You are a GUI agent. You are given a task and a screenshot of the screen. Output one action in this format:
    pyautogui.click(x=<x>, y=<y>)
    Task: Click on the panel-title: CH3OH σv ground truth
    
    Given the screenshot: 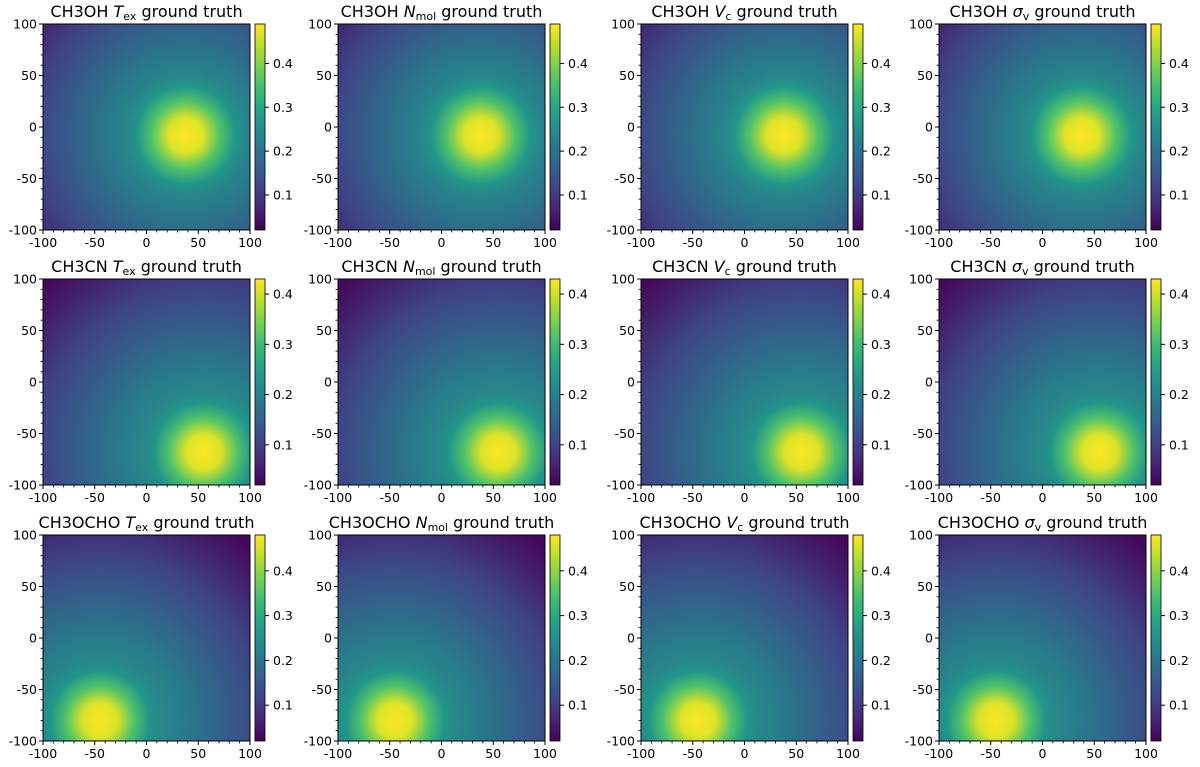 What is the action you would take?
    pyautogui.click(x=1043, y=12)
    